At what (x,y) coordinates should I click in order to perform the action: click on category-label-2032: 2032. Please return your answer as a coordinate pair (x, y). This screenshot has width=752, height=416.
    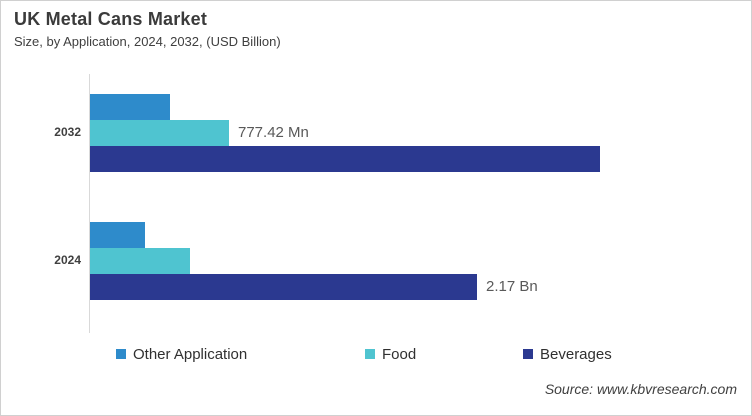
    Looking at the image, I should click on (67, 132).